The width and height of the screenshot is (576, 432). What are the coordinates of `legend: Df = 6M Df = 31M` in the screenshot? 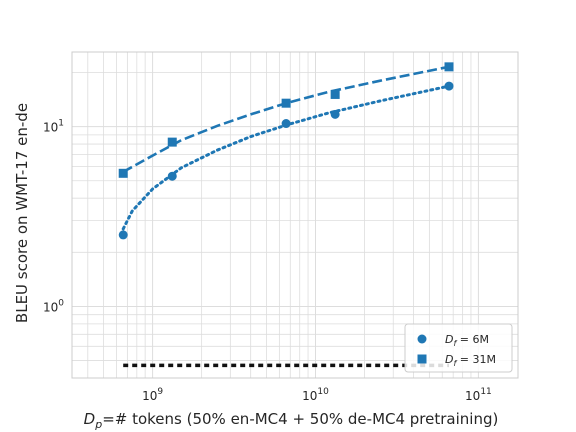 It's located at (458, 348).